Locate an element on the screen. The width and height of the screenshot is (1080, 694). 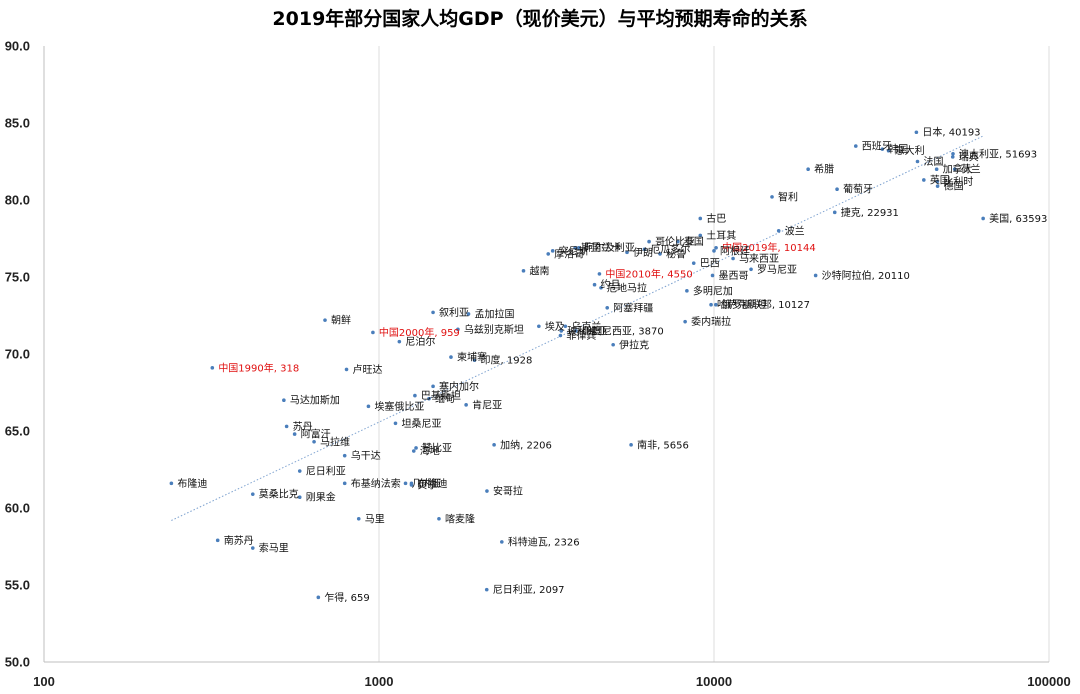
data-label: 法国 is located at coordinates (933, 161).